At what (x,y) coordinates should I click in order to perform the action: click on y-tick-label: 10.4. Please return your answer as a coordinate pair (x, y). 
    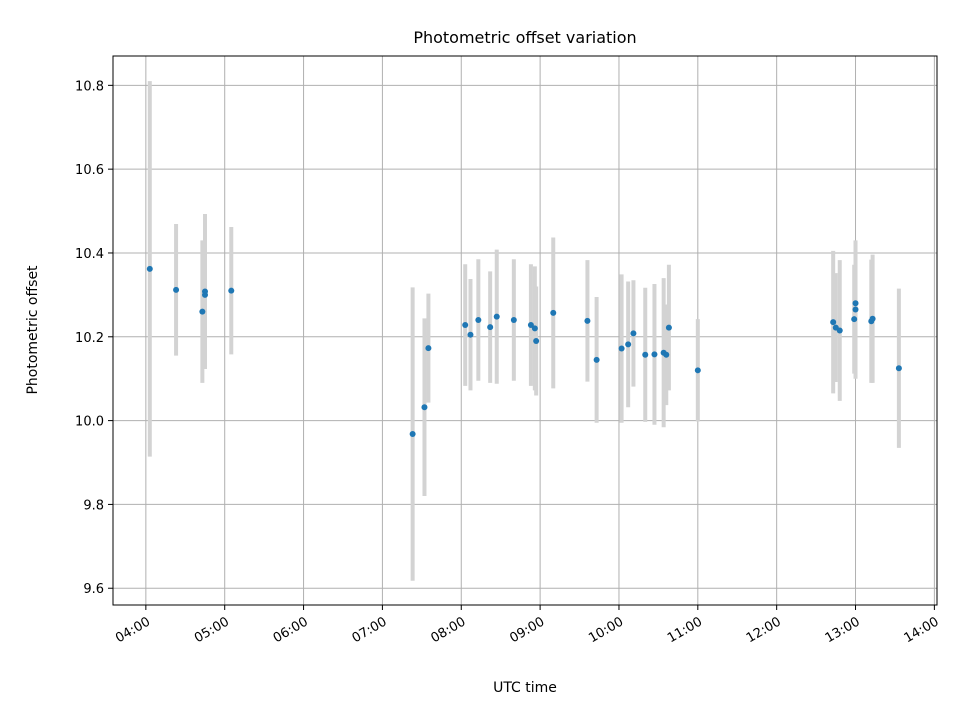
    Looking at the image, I should click on (89, 254).